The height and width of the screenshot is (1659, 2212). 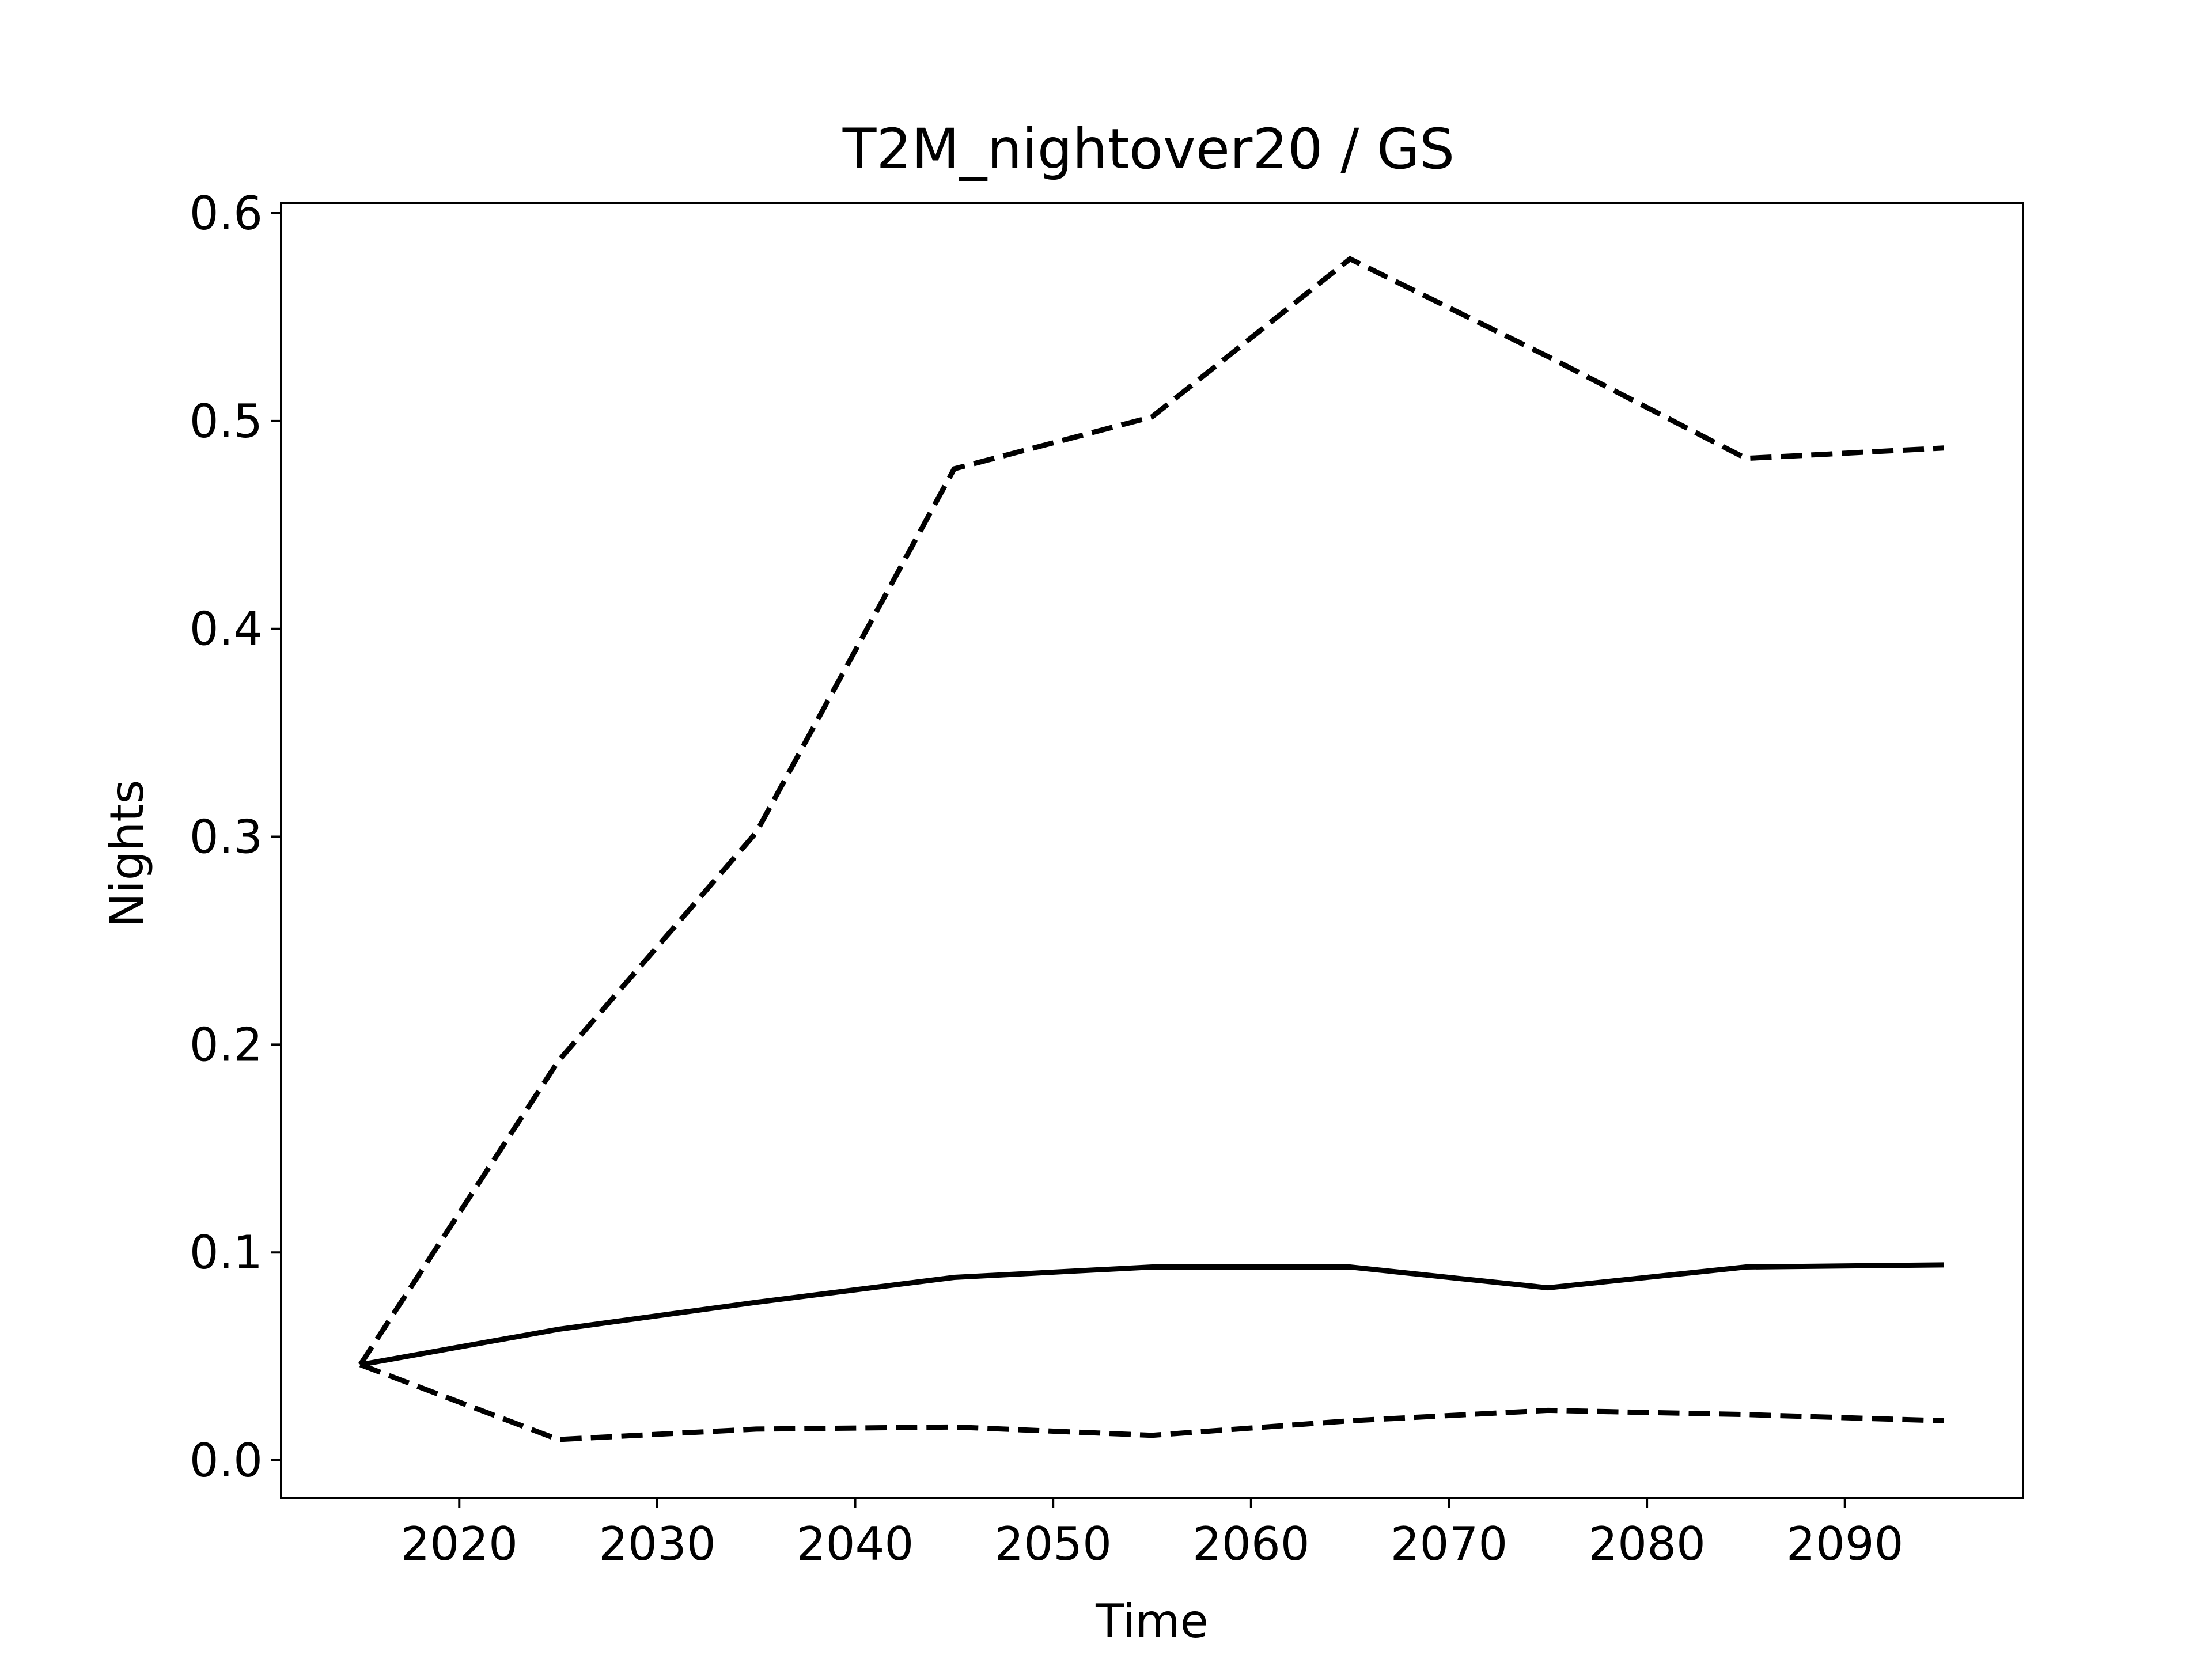 What do you see at coordinates (1647, 1544) in the screenshot?
I see `x-tick-label: 2080` at bounding box center [1647, 1544].